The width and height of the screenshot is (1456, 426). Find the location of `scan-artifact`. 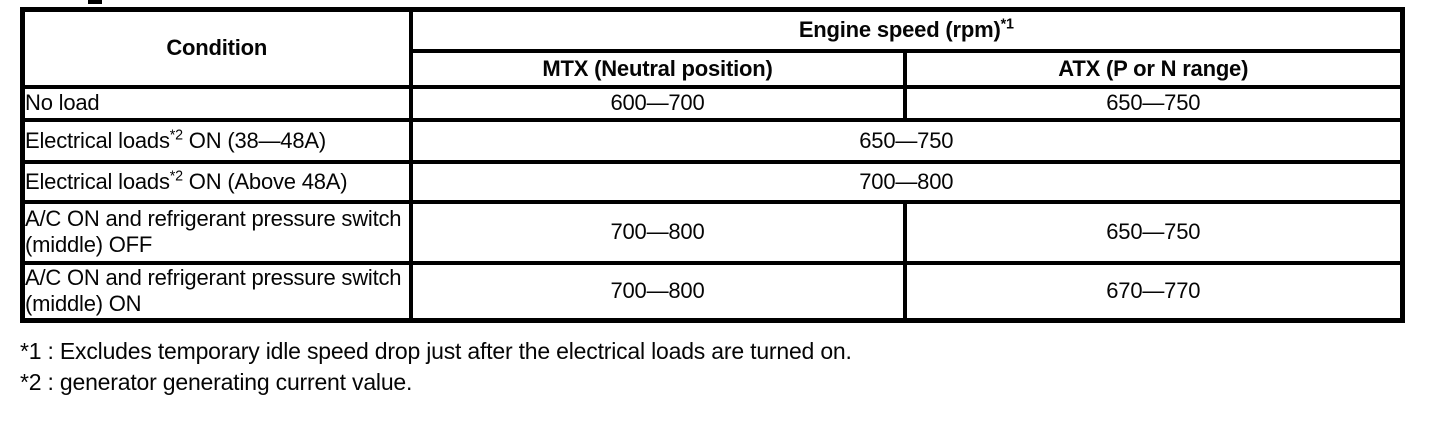

scan-artifact is located at coordinates (95, 2).